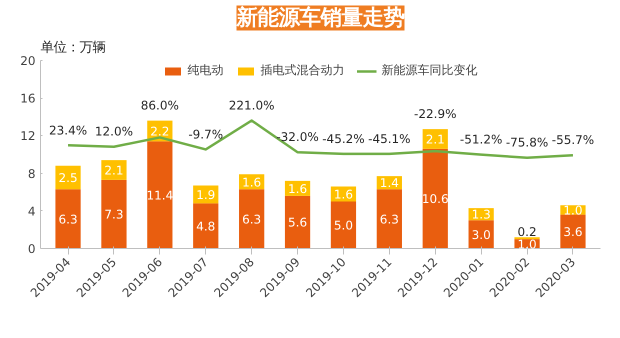  I want to click on data-label: -22.9%, so click(435, 114).